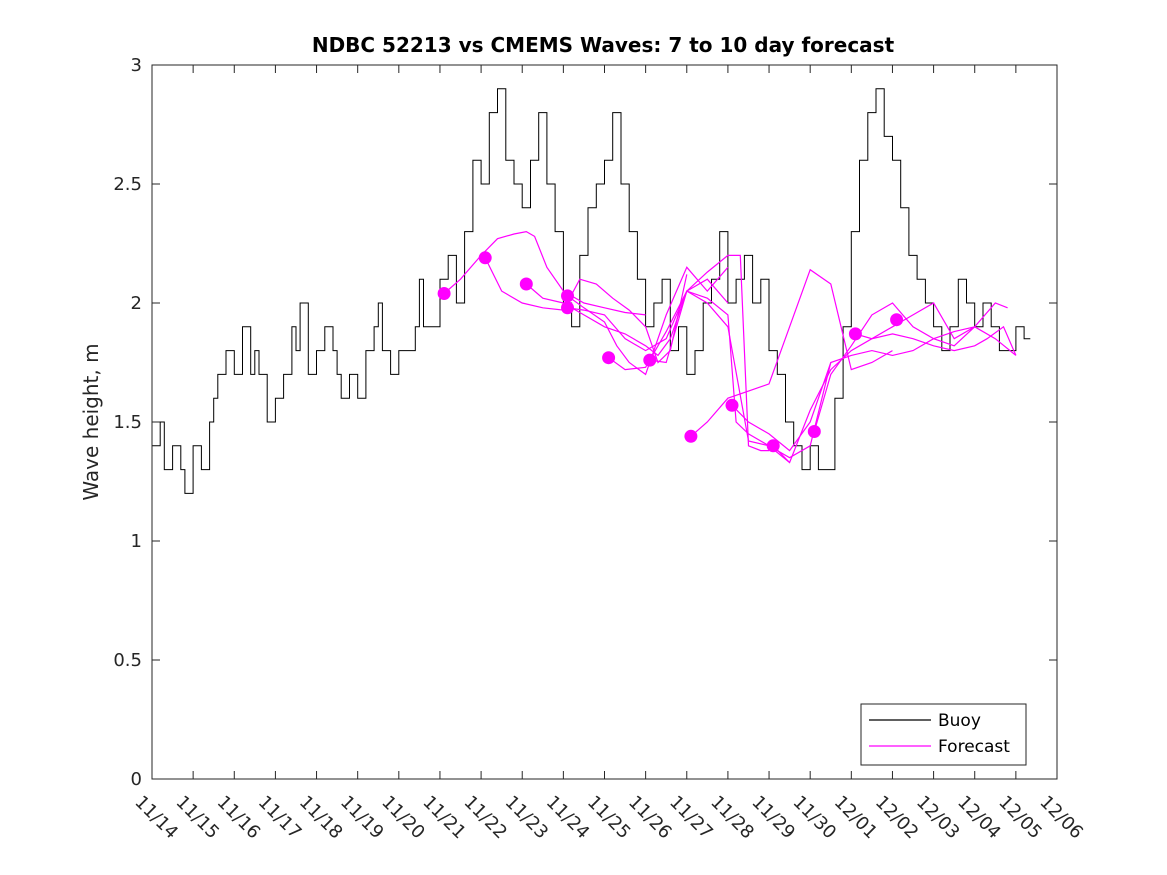  What do you see at coordinates (979, 818) in the screenshot?
I see `x-tick-label: 12/04` at bounding box center [979, 818].